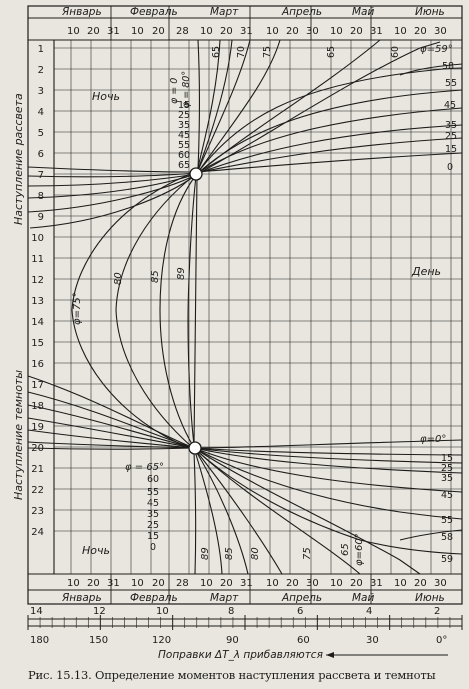 The height and width of the screenshot is (689, 469). What do you see at coordinates (257, 583) in the screenshot?
I see `bottom-day-labels: 10 20 31 10 20 28 10 20 31 10 20 30 10 20 31 10 20 30` at bounding box center [257, 583].